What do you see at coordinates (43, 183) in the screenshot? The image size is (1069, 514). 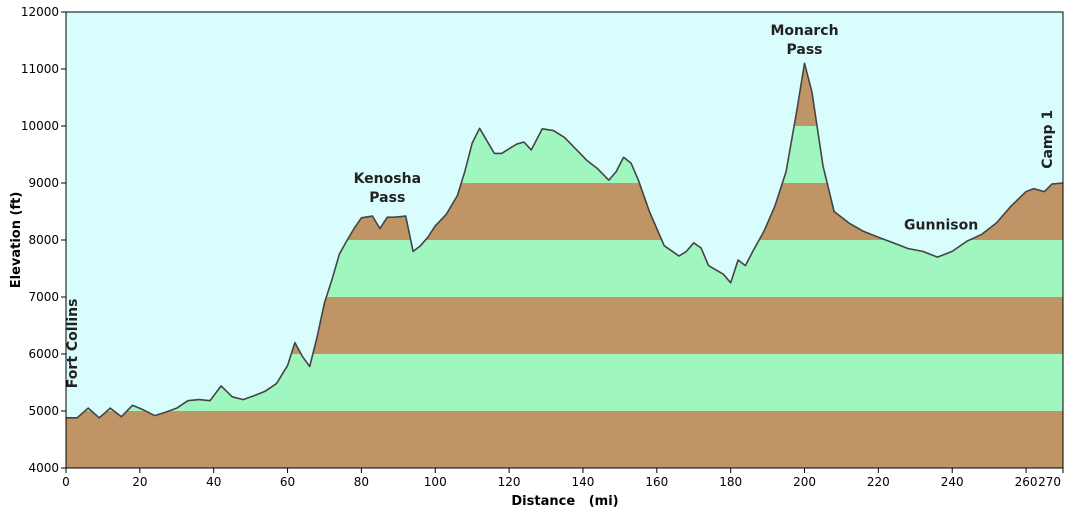 I see `y-tick-label: 9000` at bounding box center [43, 183].